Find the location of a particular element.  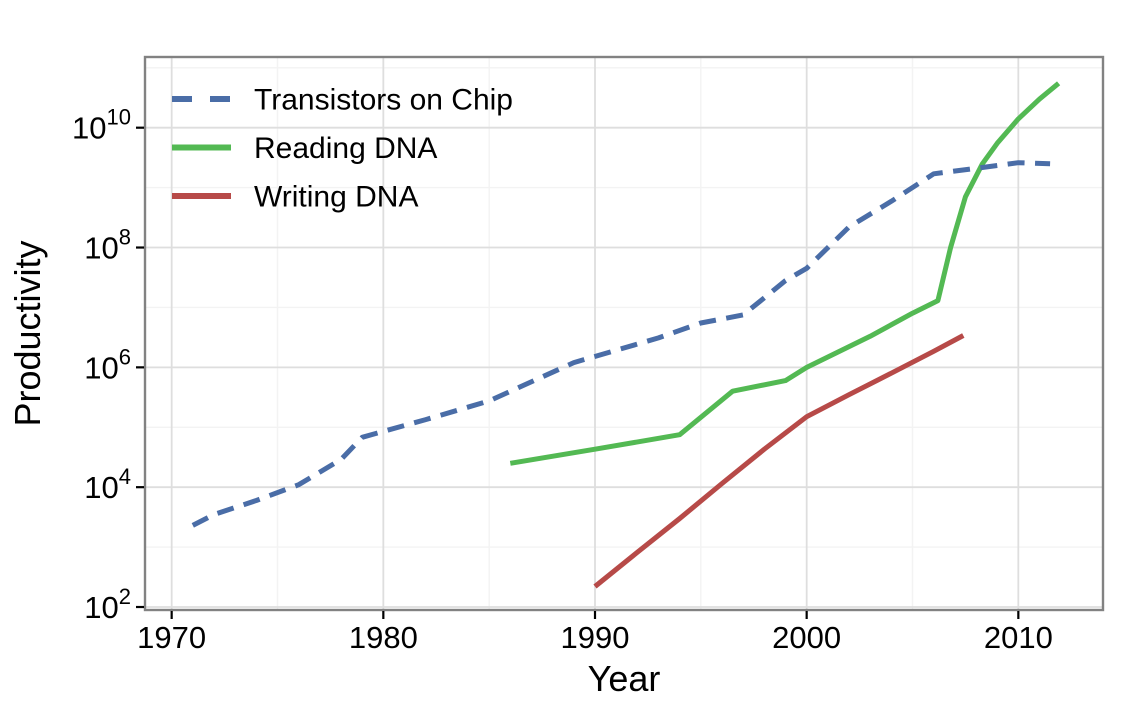

y-tick-exponent: 2 is located at coordinates (125, 596).